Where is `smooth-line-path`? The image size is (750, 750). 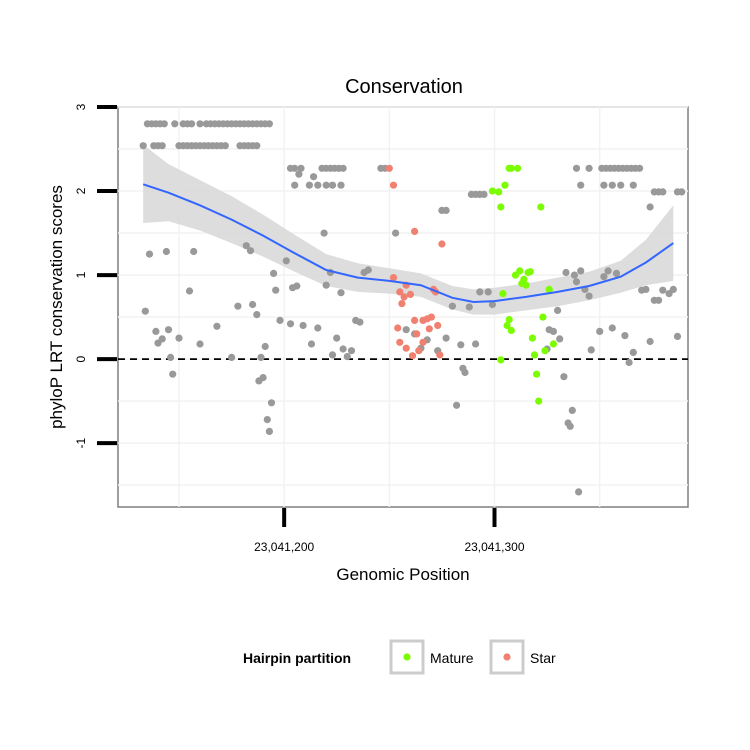 smooth-line-path is located at coordinates (408, 243).